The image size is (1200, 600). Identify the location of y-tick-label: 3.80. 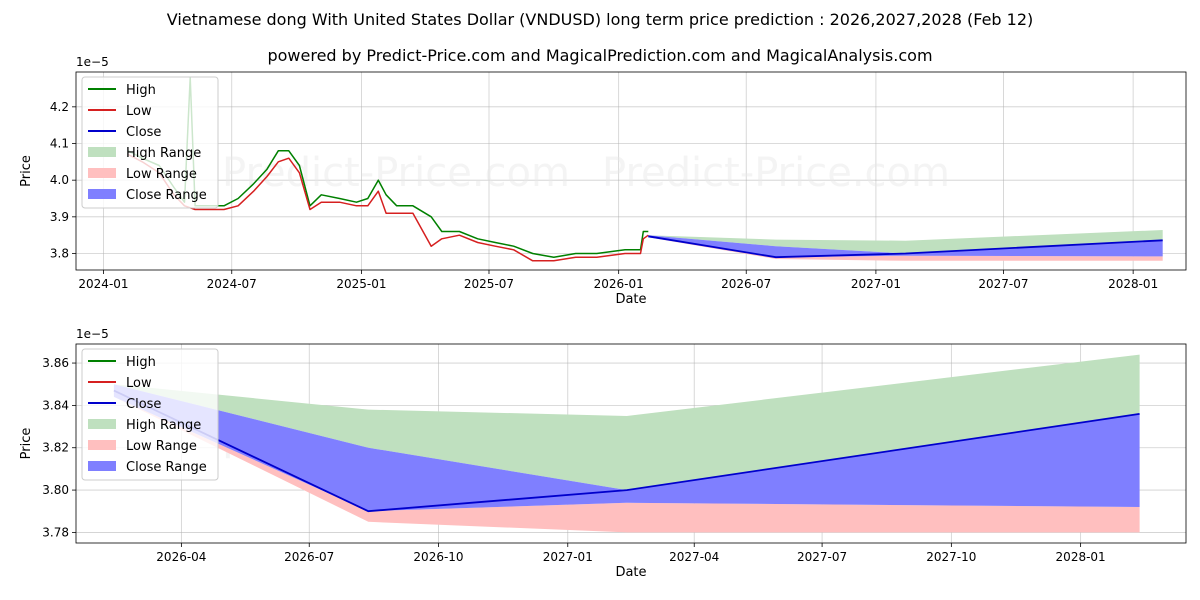
(55, 490).